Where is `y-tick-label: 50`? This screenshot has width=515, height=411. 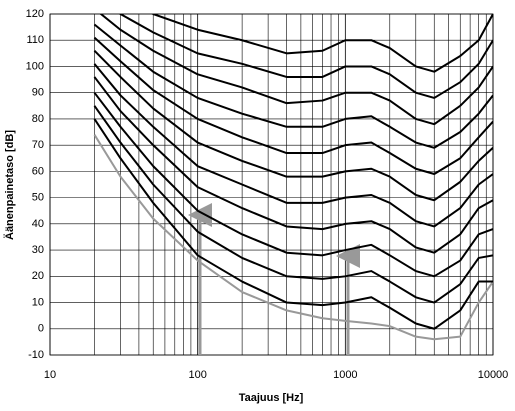
y-tick-label: 50 is located at coordinates (38, 198).